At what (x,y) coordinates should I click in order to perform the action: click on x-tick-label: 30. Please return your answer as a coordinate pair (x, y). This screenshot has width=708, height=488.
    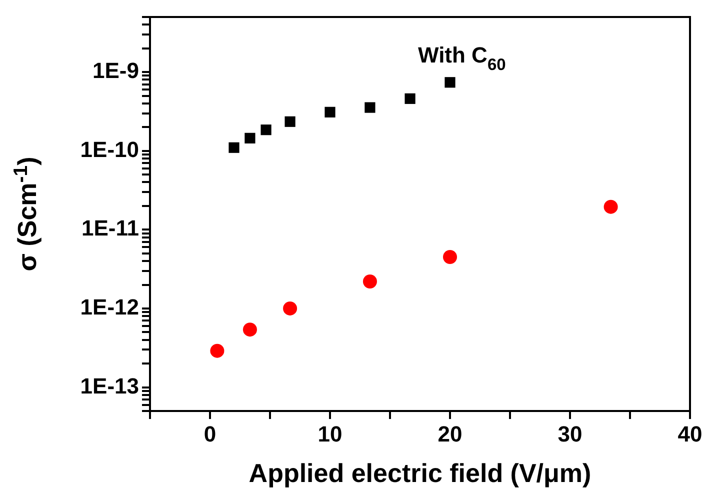
    Looking at the image, I should click on (570, 433).